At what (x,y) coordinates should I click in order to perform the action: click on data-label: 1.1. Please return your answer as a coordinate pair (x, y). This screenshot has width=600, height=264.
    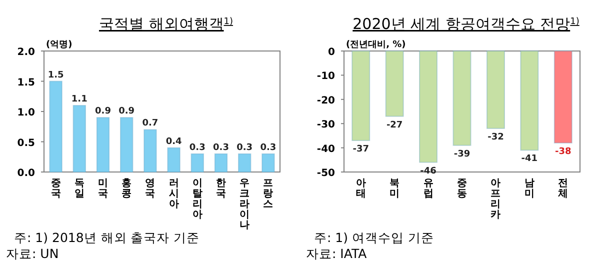
    Looking at the image, I should click on (79, 99).